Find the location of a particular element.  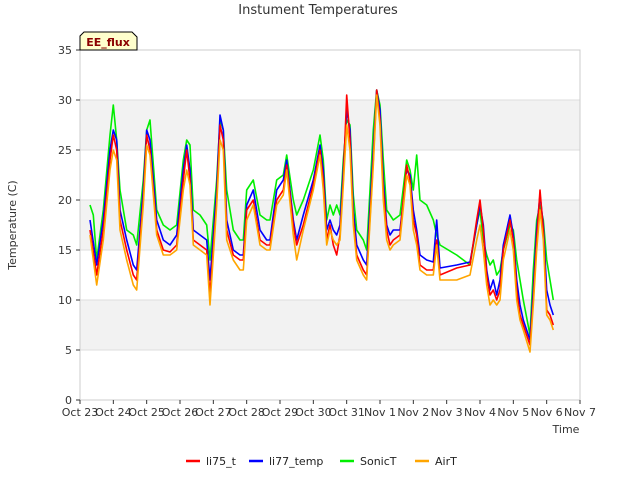

x-tick-label: Oct 27 is located at coordinates (213, 412).